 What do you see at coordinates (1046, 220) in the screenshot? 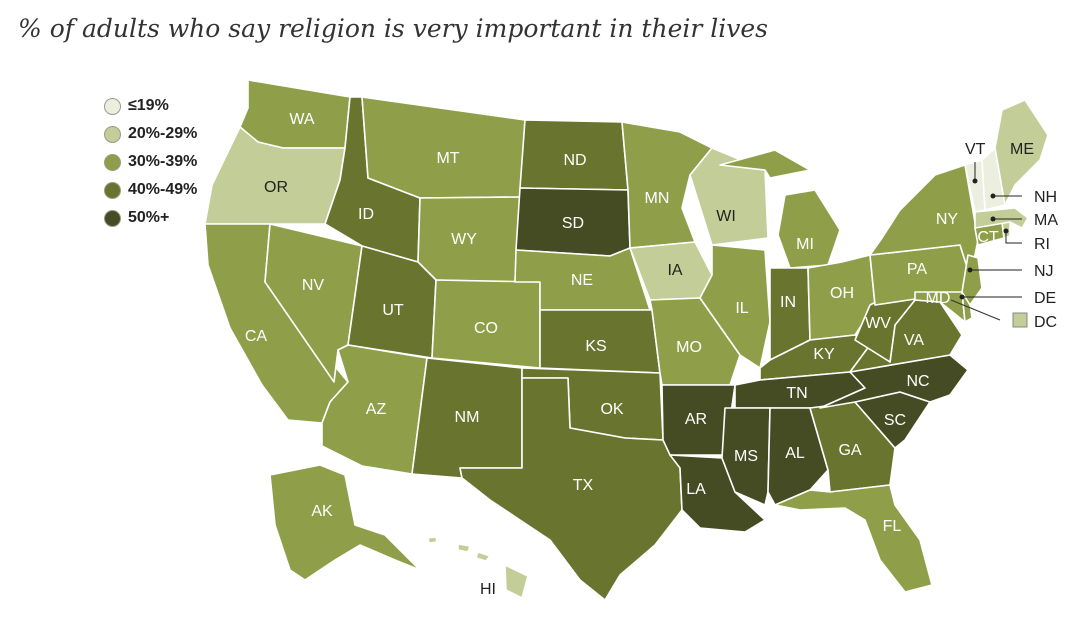
I see `label-MA: MA` at bounding box center [1046, 220].